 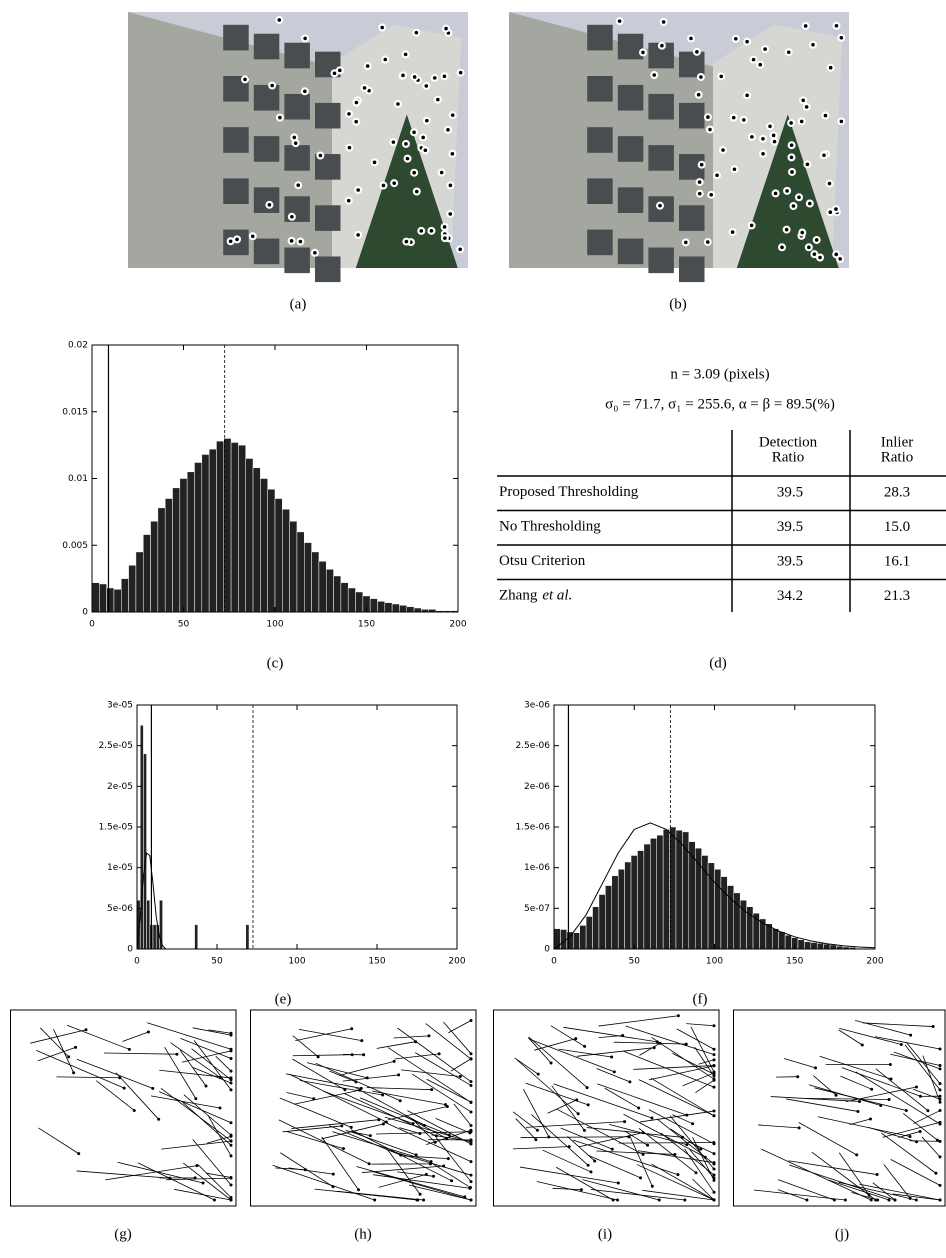 What do you see at coordinates (569, 492) in the screenshot?
I see `row-label: Proposed Thresholding` at bounding box center [569, 492].